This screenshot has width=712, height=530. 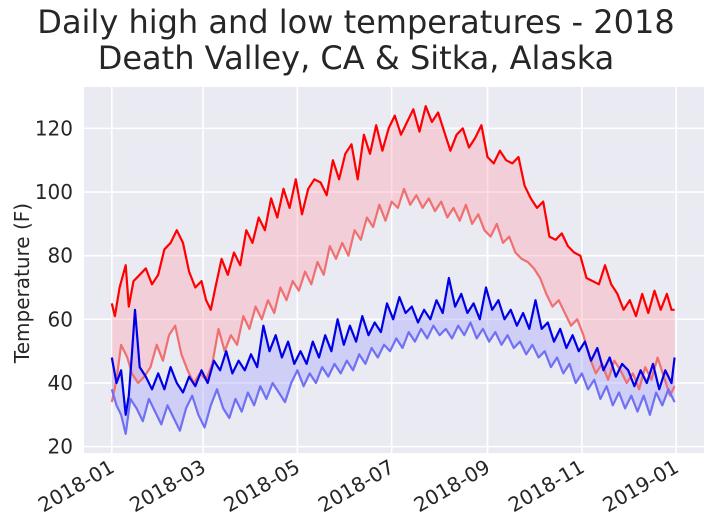 I want to click on x-tick-label-0: 2018-01, so click(x=76, y=486).